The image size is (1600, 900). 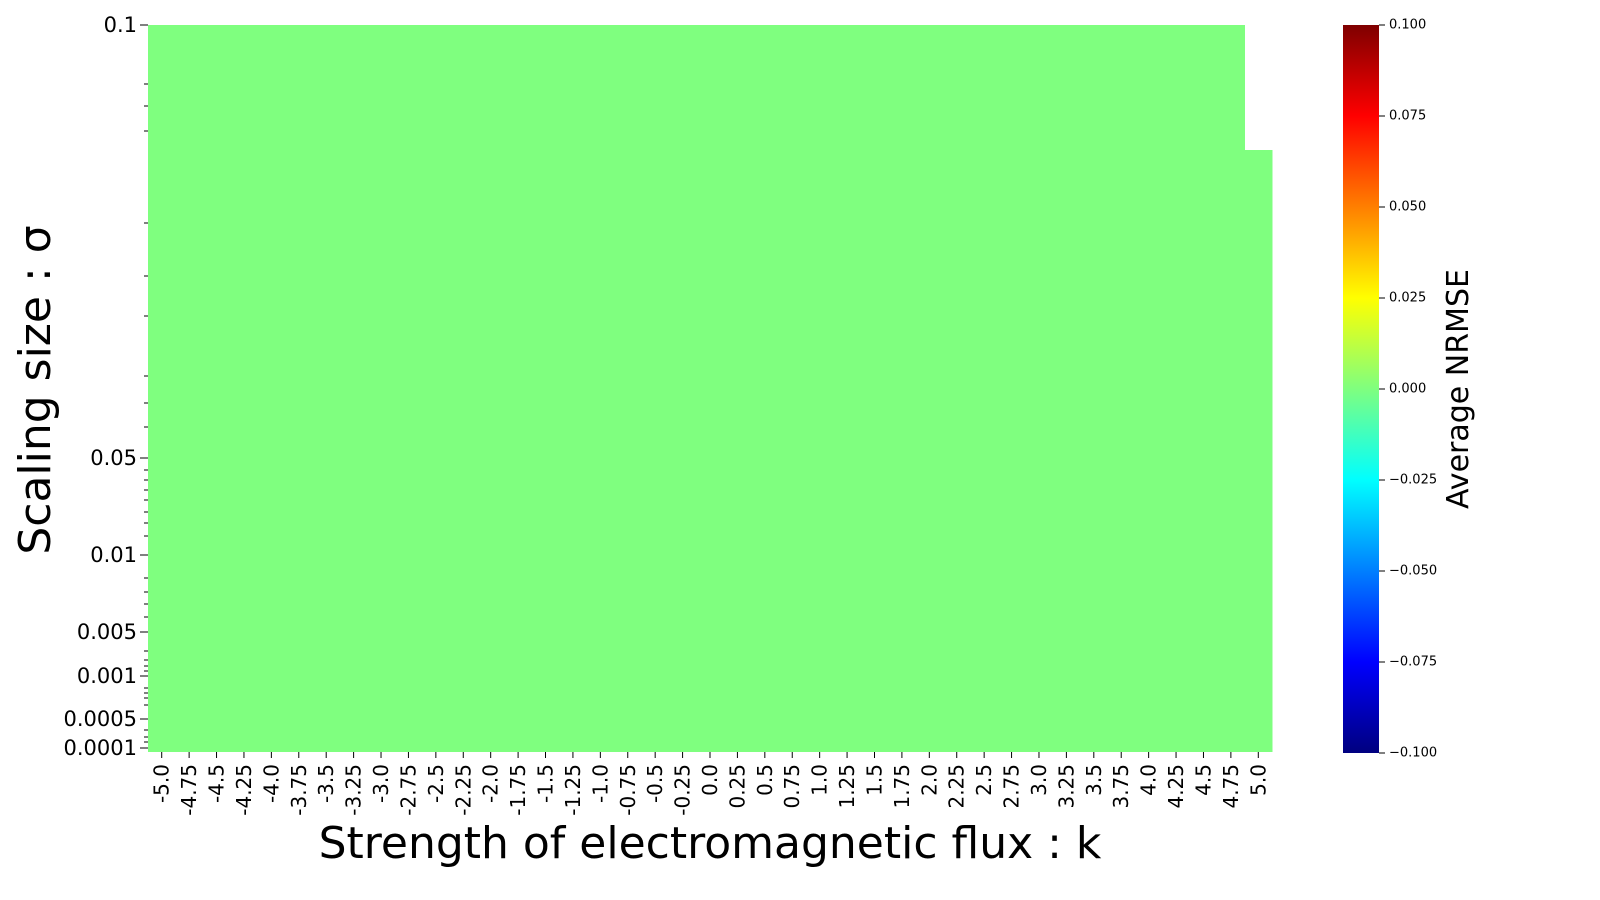 What do you see at coordinates (35, 389) in the screenshot?
I see `y-axis-label: Scaling size : σ` at bounding box center [35, 389].